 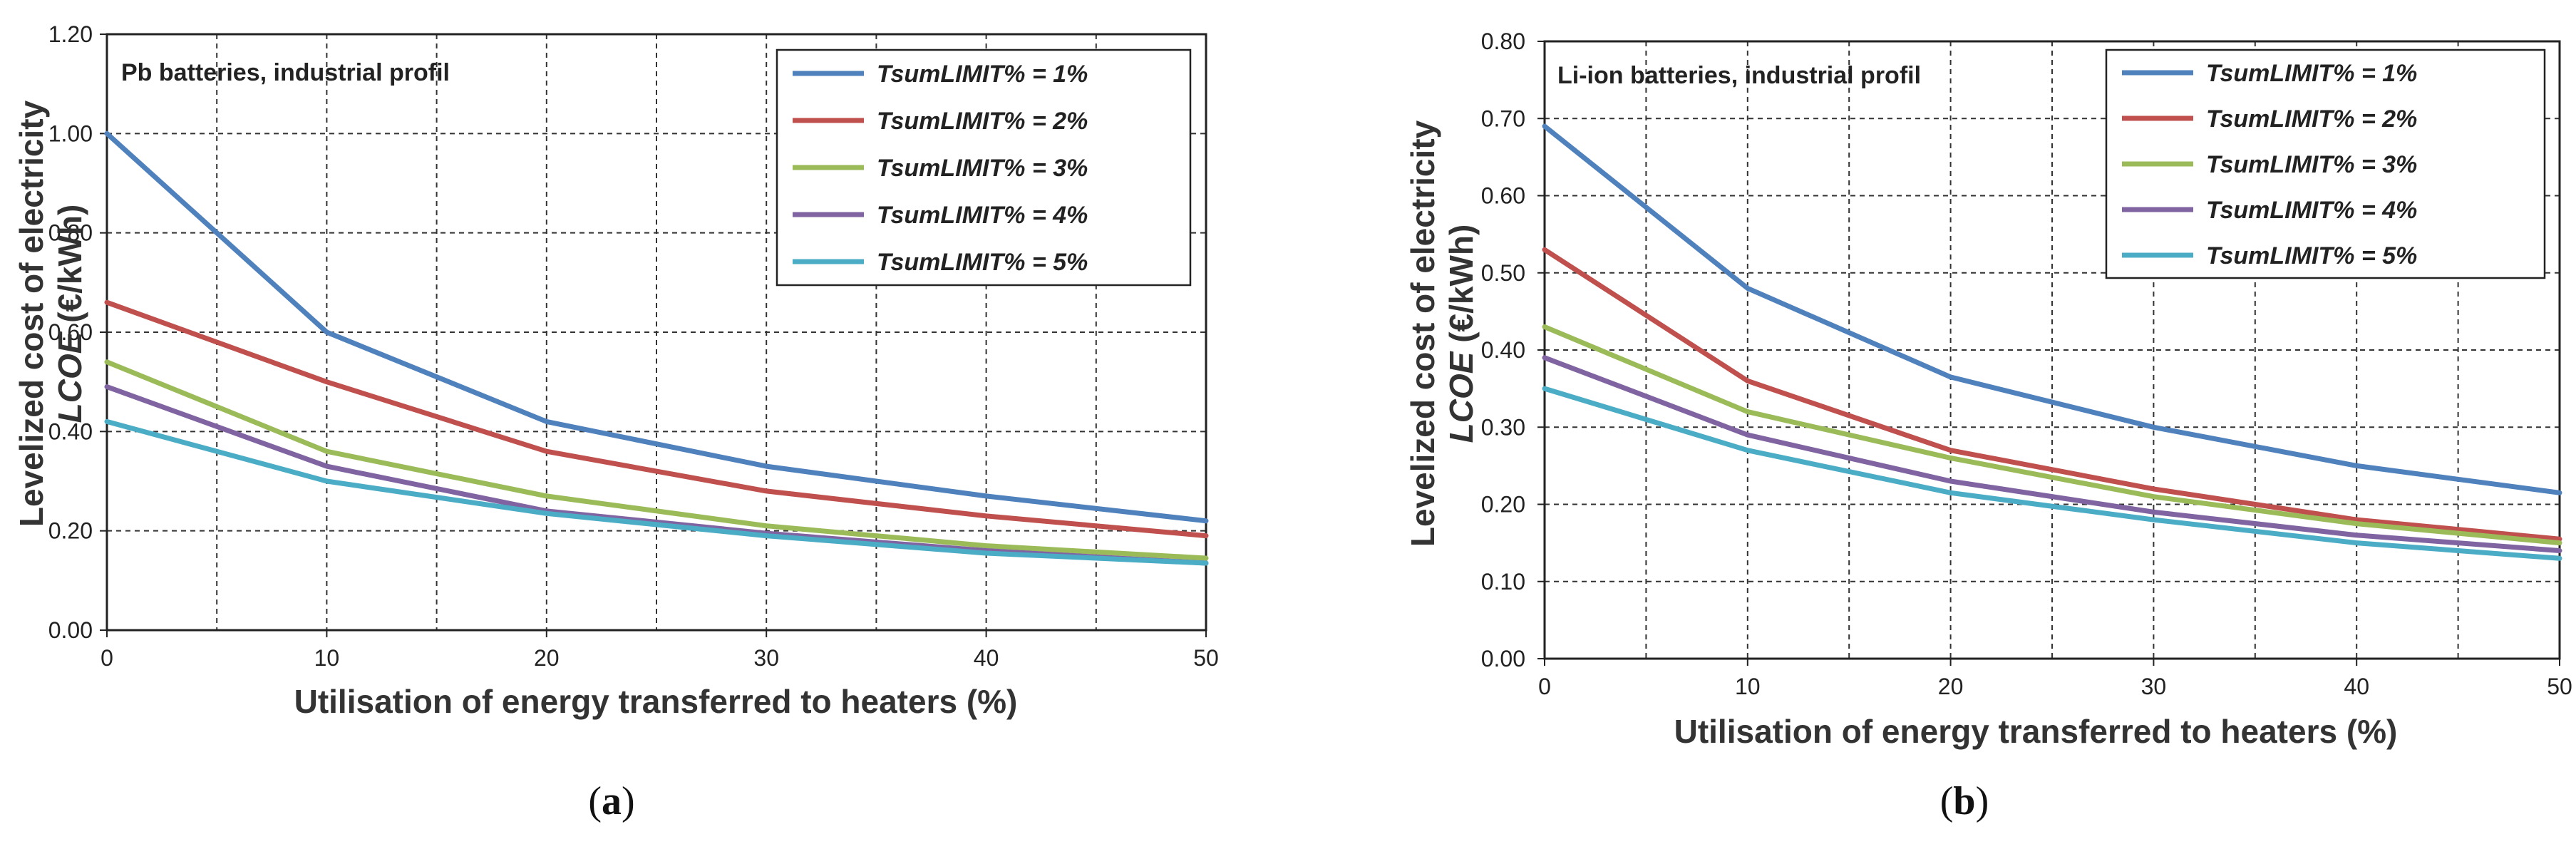 I want to click on y-tick-label: 0.70, so click(x=1503, y=118).